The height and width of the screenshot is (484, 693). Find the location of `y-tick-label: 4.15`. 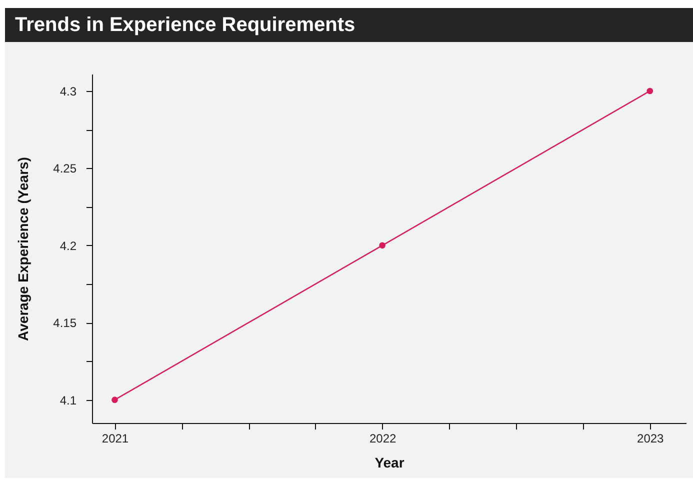

y-tick-label: 4.15 is located at coordinates (65, 323).